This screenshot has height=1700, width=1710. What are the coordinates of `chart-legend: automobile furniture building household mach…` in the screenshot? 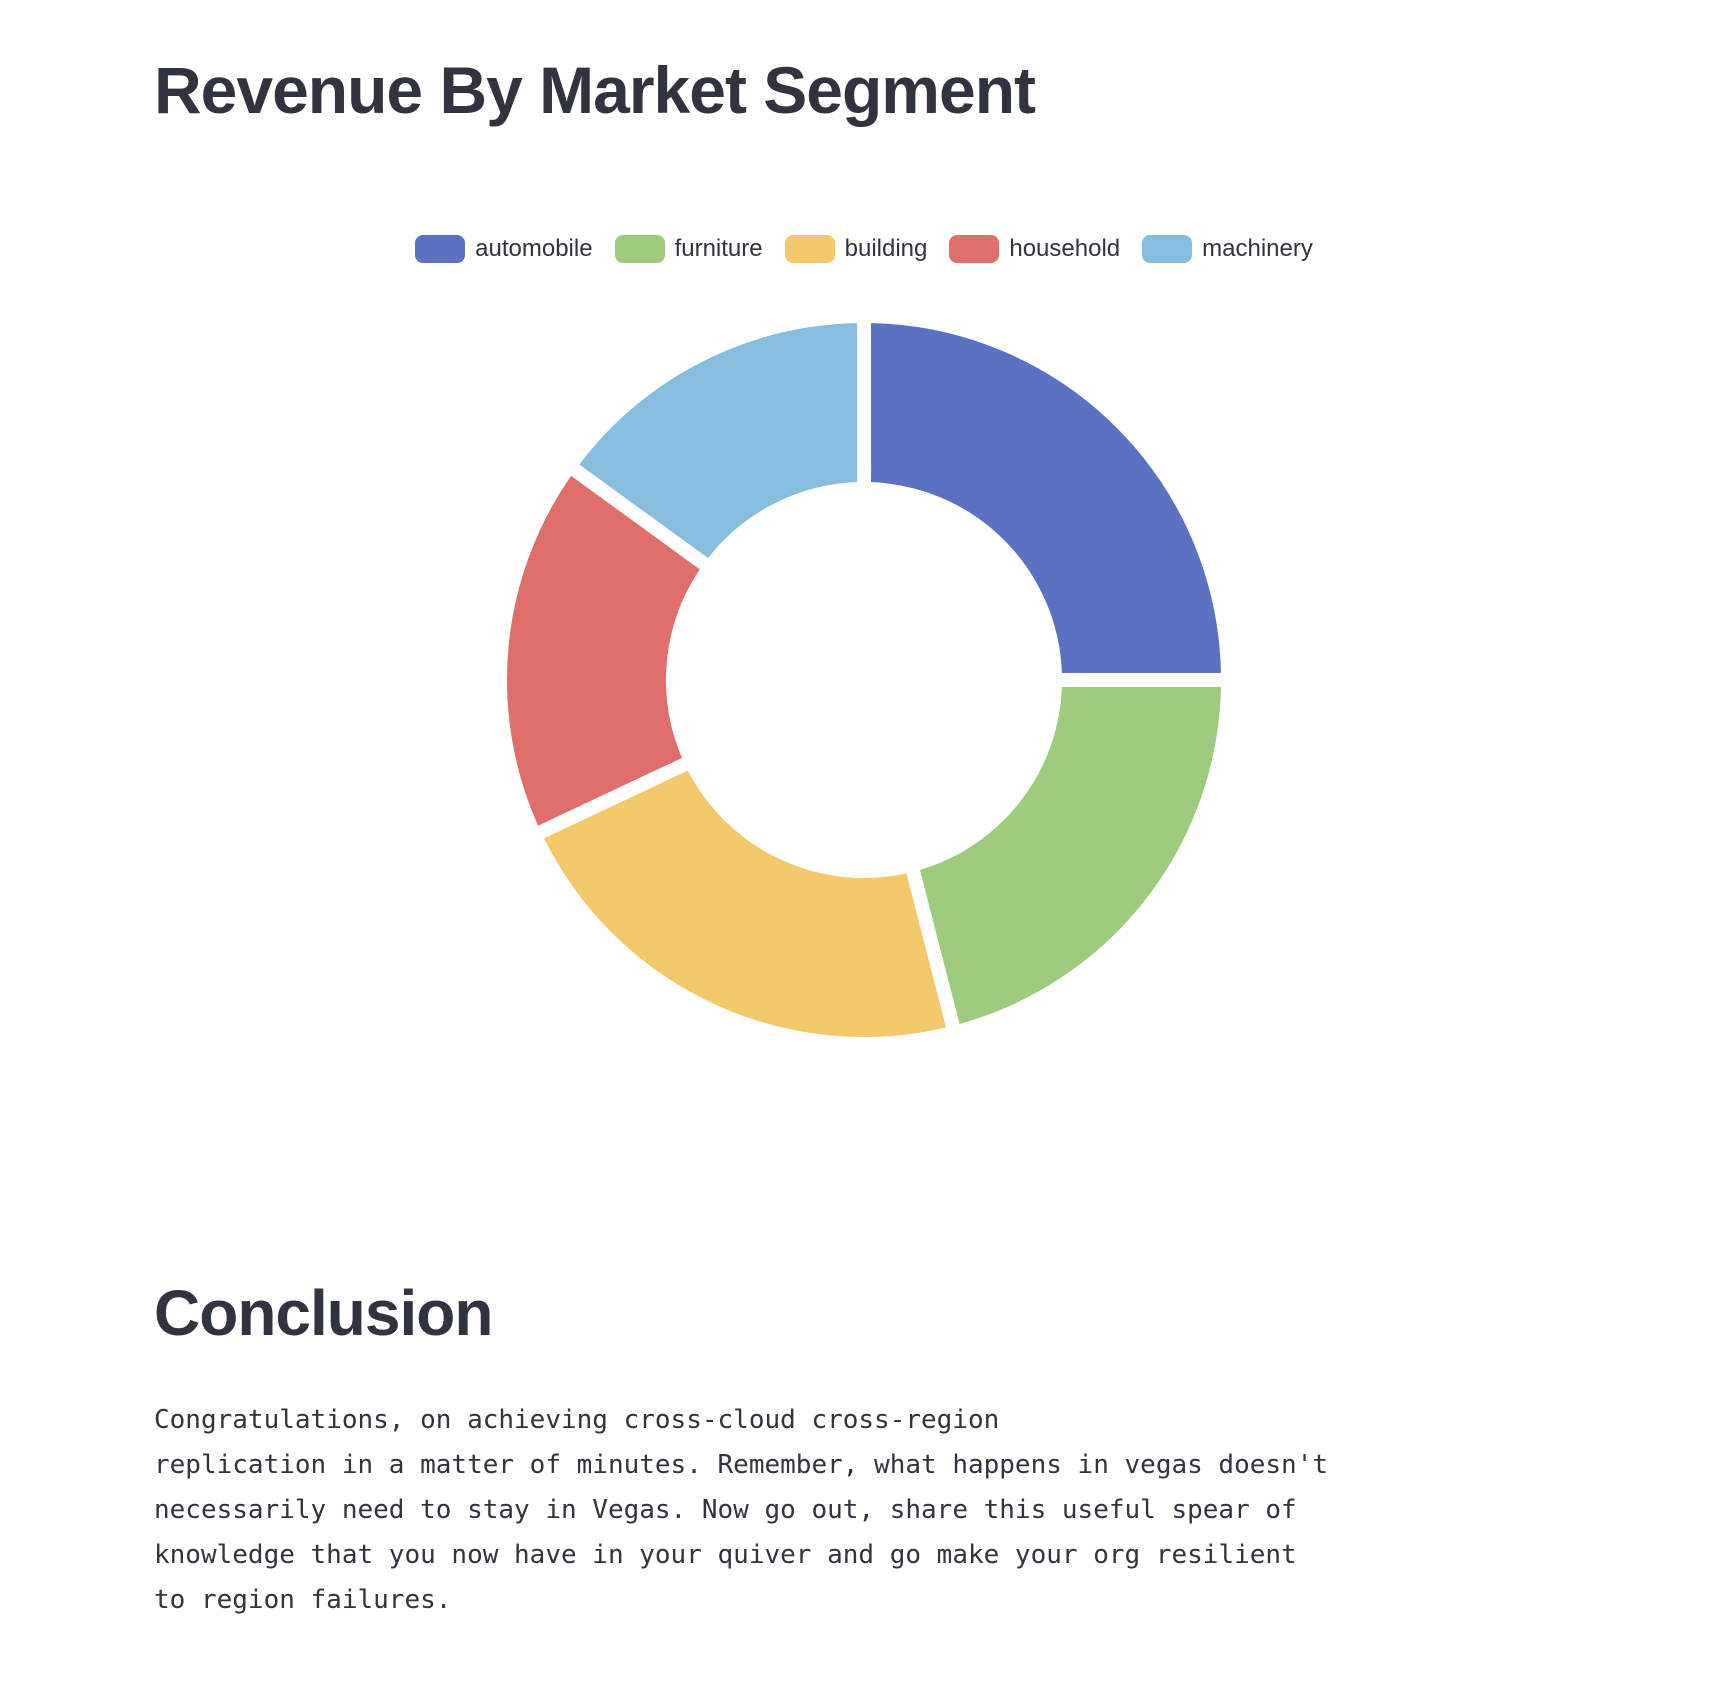 It's located at (864, 249).